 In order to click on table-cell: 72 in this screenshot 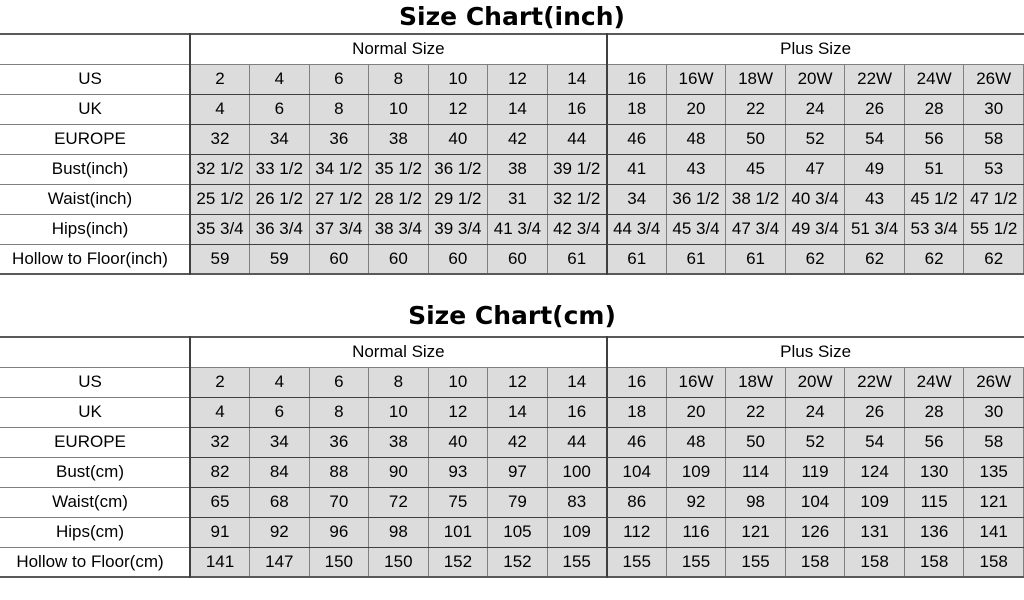, I will do `click(398, 502)`.